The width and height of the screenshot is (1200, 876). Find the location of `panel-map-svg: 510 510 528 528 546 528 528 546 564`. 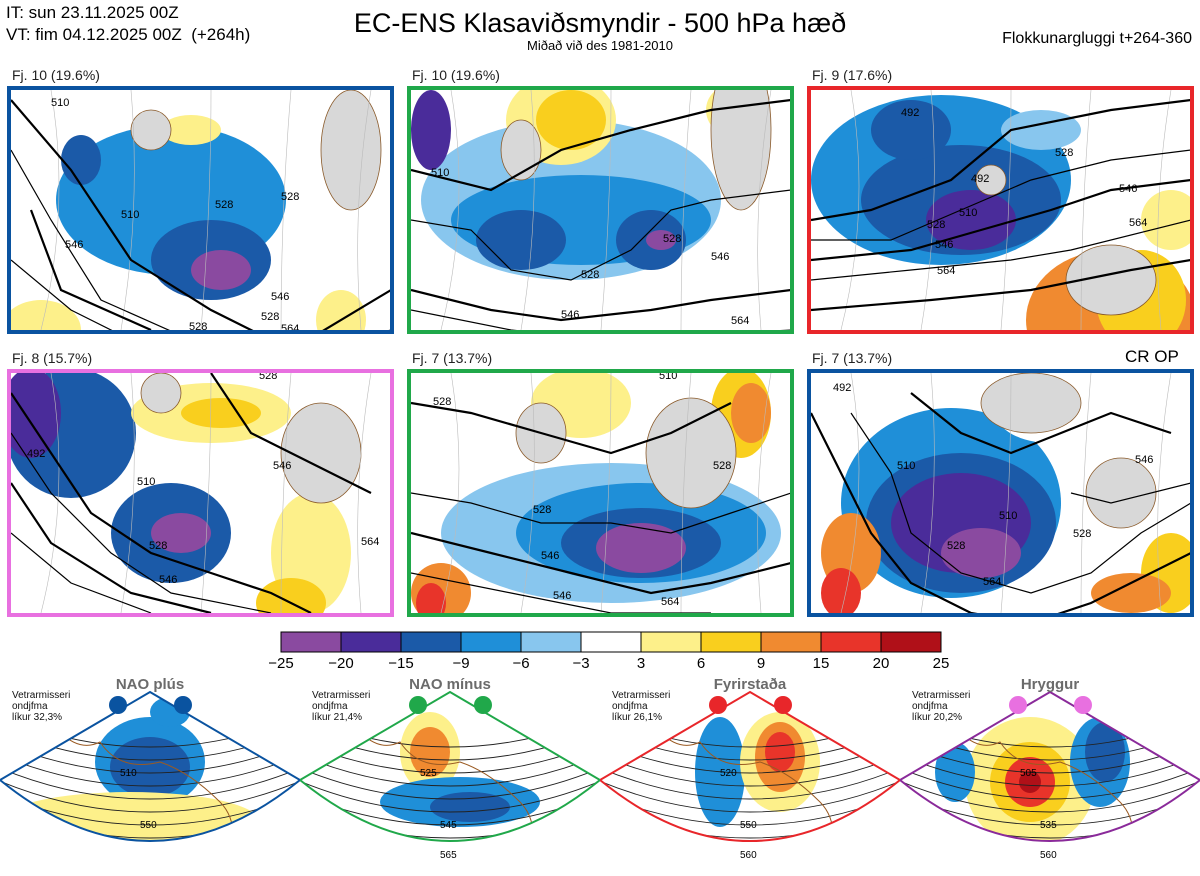

panel-map-svg: 510 510 528 528 546 528 528 546 564 is located at coordinates (200, 210).